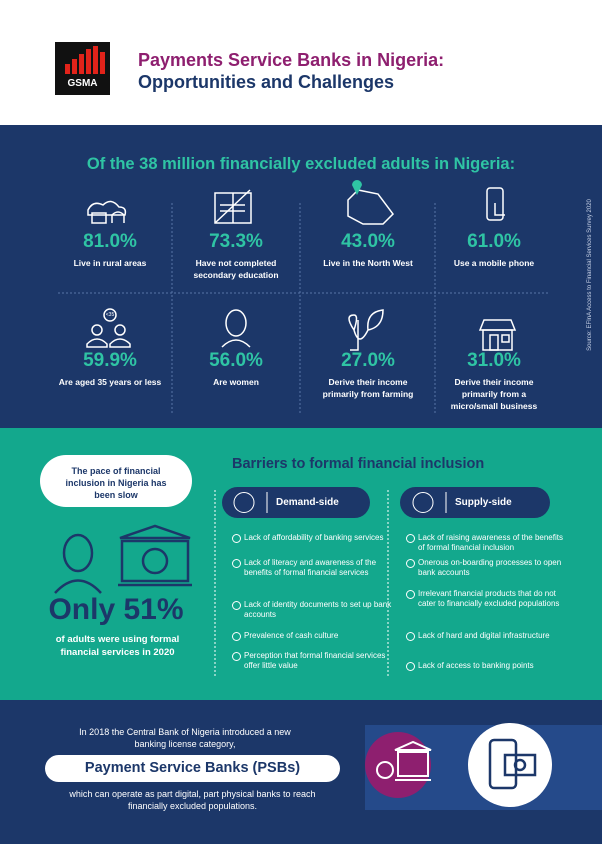 The image size is (602, 844). I want to click on barriers-heading: Barriers to formal financial inclusion, so click(358, 464).